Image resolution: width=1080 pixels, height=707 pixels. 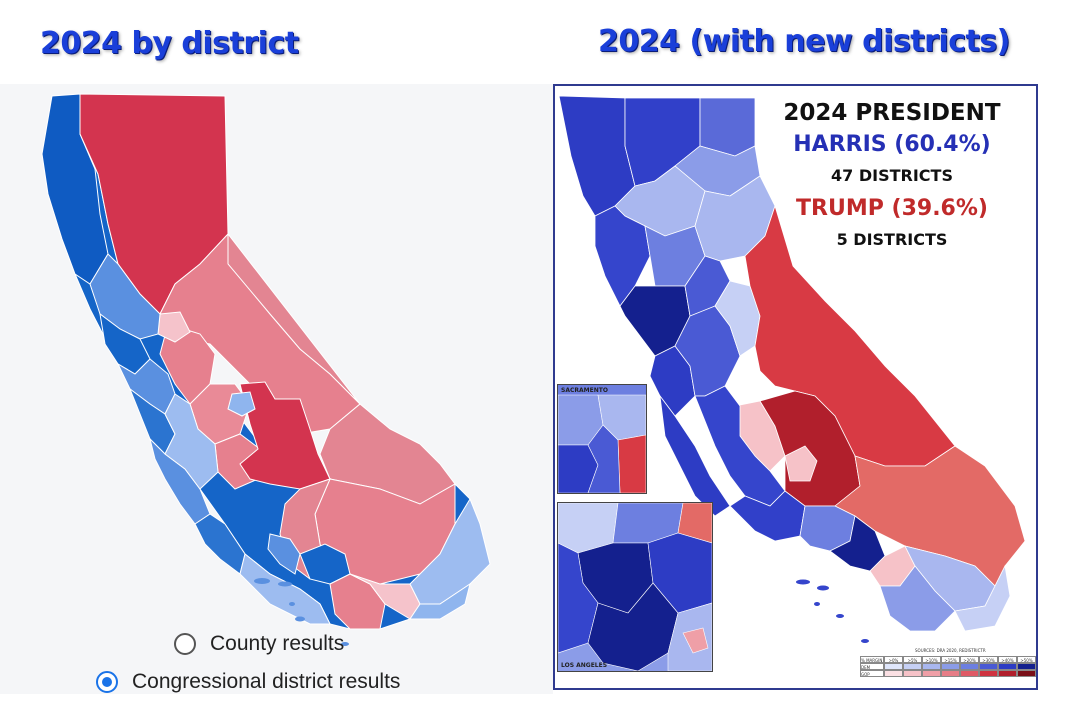 What do you see at coordinates (969, 659) in the screenshot?
I see `legend-bucket-label: >20%` at bounding box center [969, 659].